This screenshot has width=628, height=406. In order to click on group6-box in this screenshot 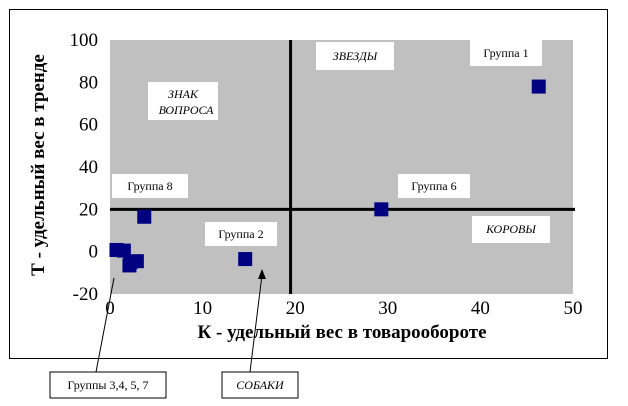, I will do `click(434, 186)`.